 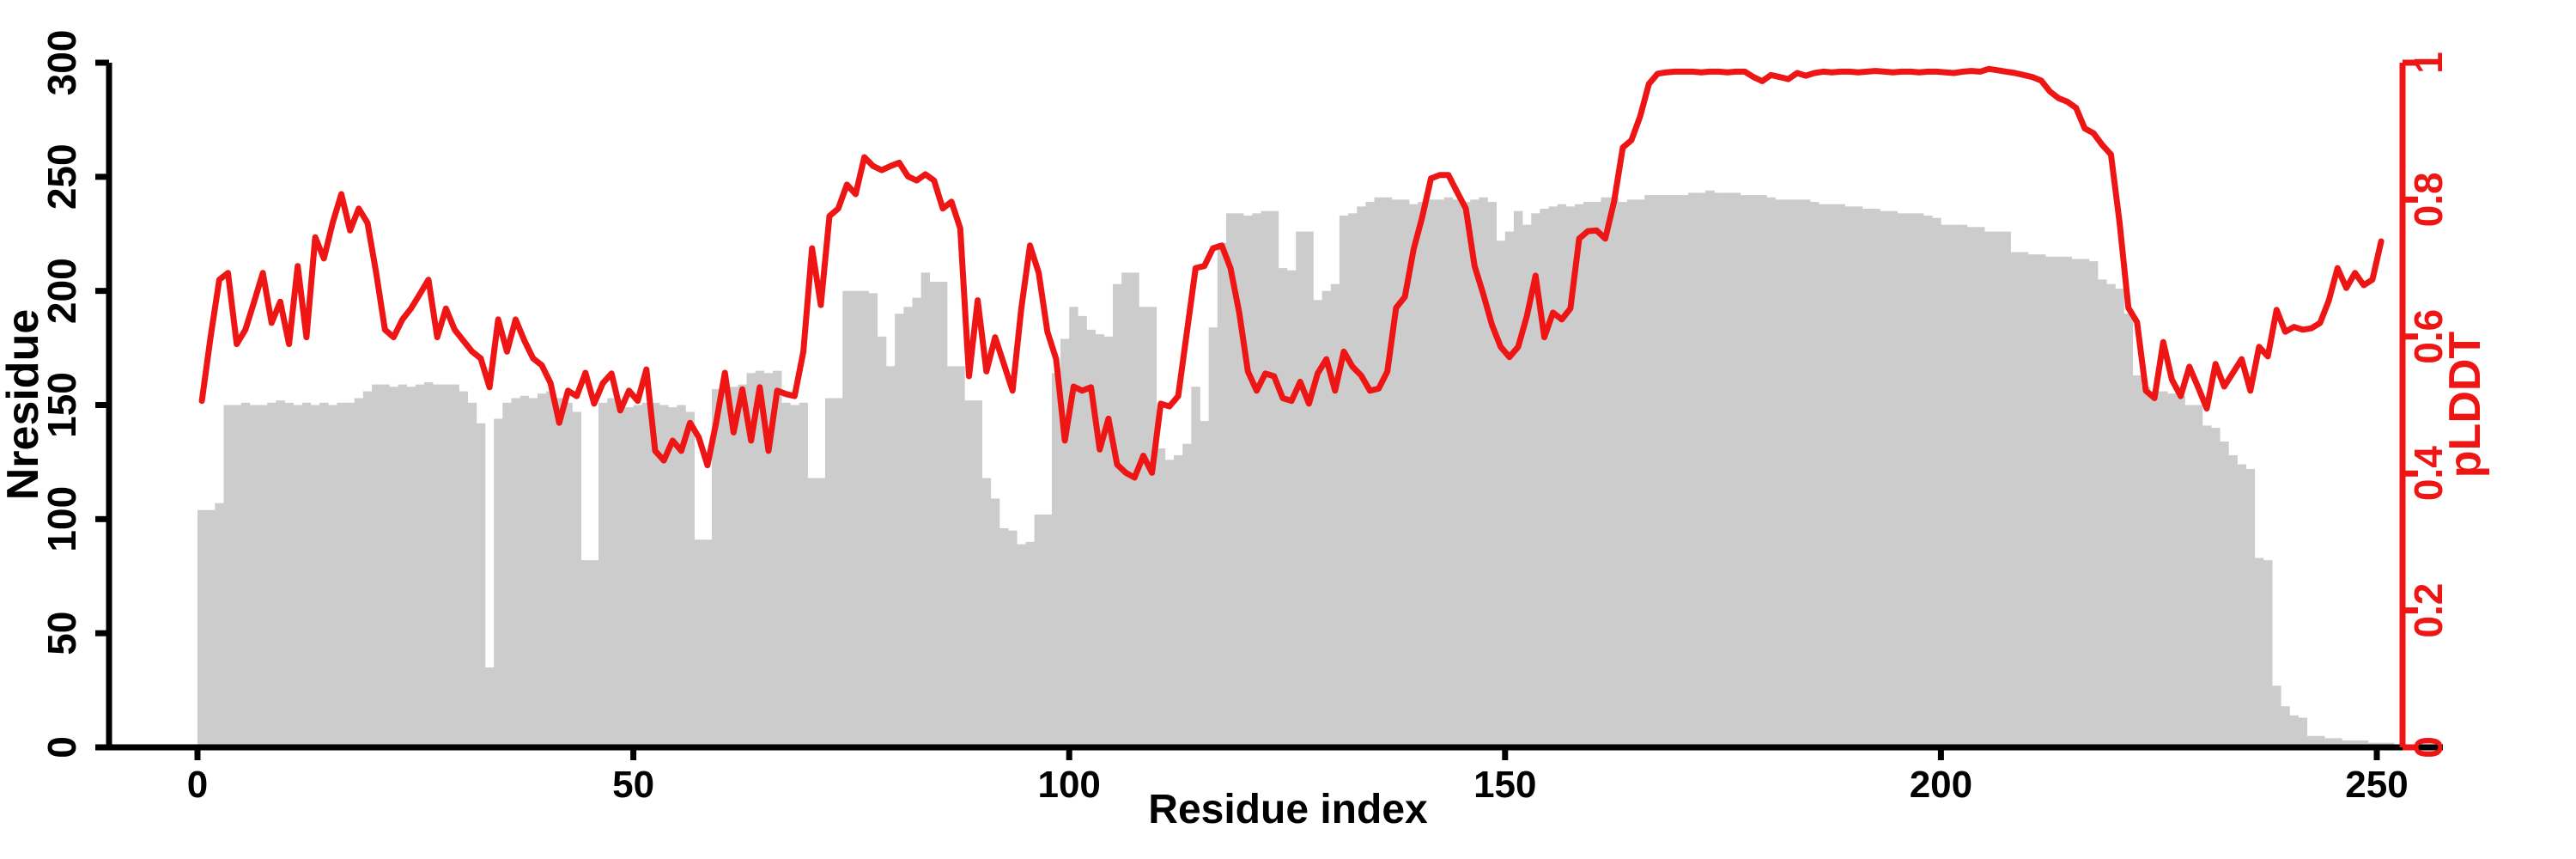 I want to click on bottom-tick-label: 0, so click(x=197, y=785).